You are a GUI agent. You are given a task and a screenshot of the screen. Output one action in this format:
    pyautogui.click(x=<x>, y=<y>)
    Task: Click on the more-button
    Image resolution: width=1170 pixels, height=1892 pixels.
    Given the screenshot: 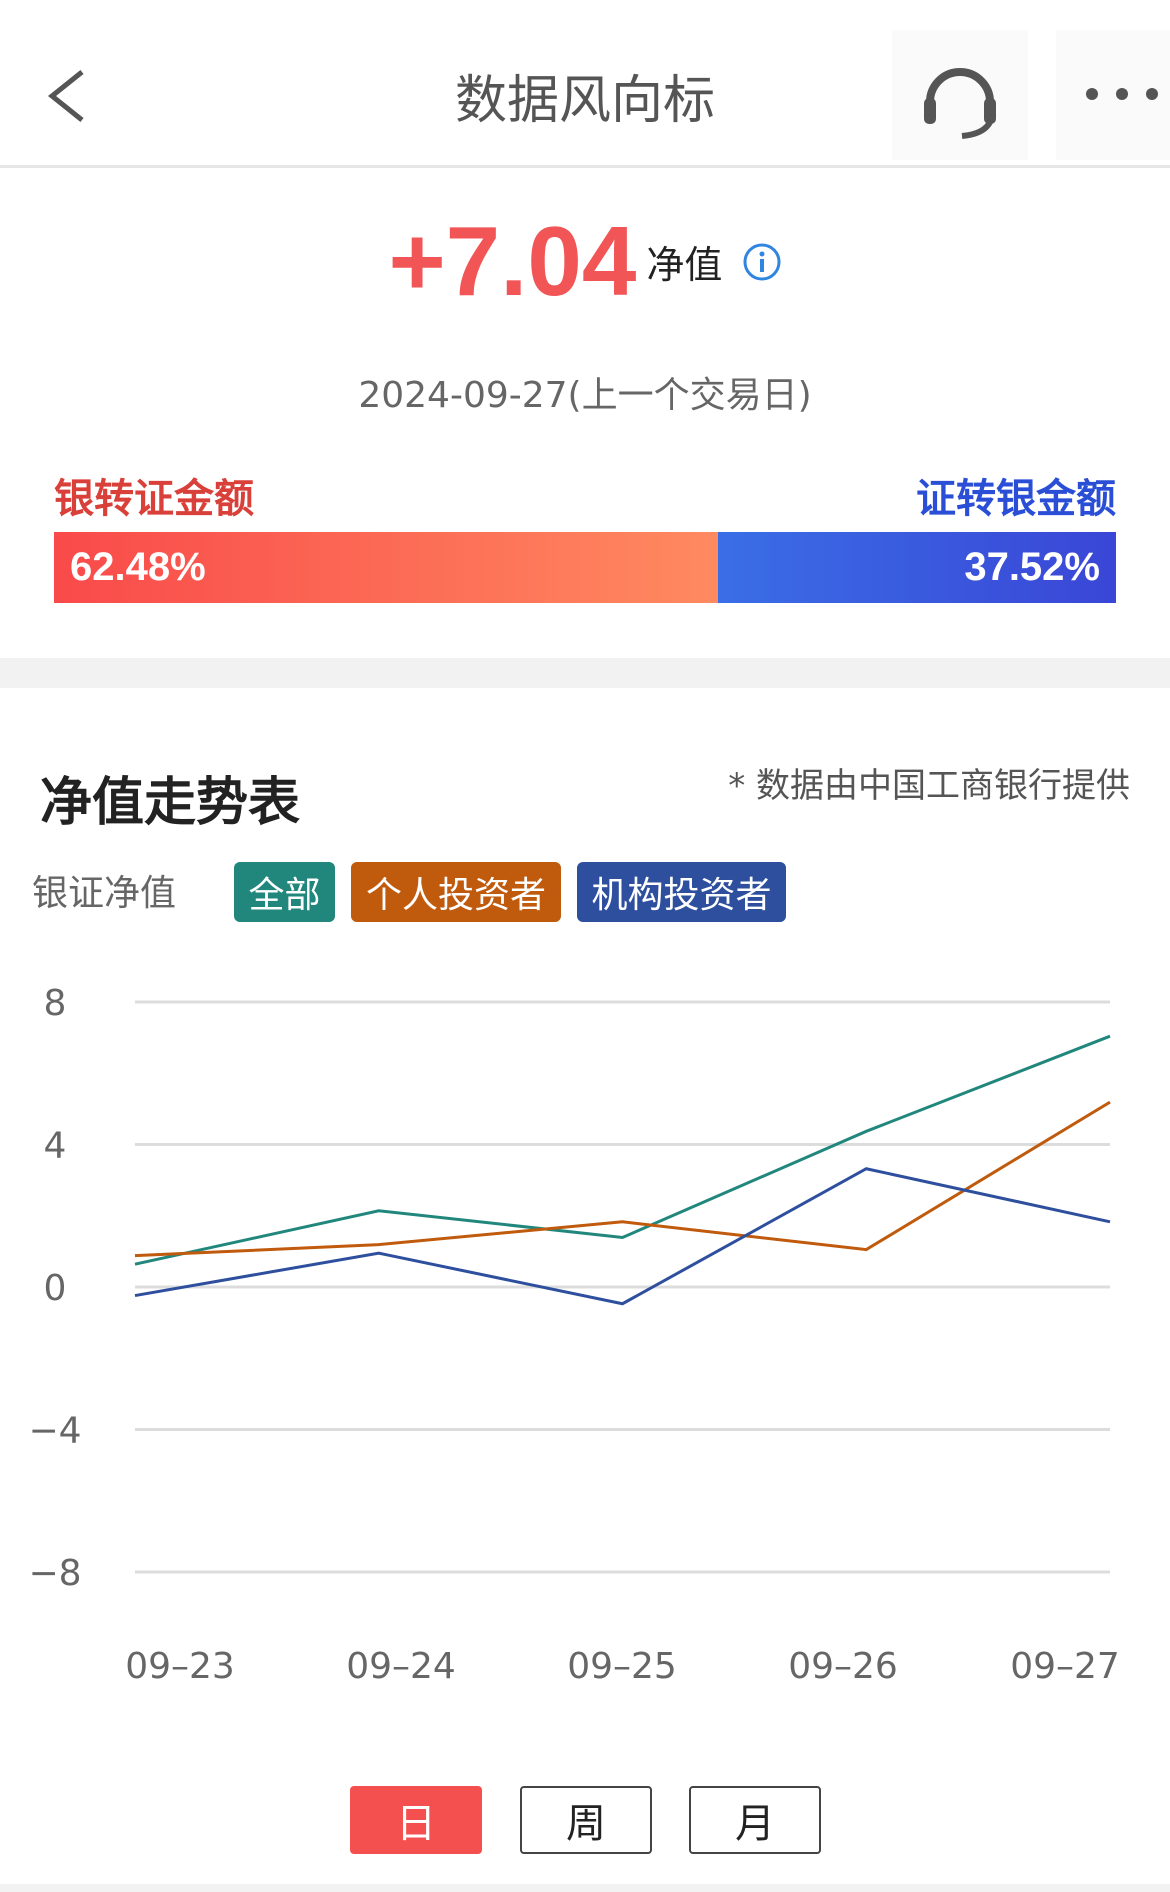 What is the action you would take?
    pyautogui.click(x=1113, y=95)
    